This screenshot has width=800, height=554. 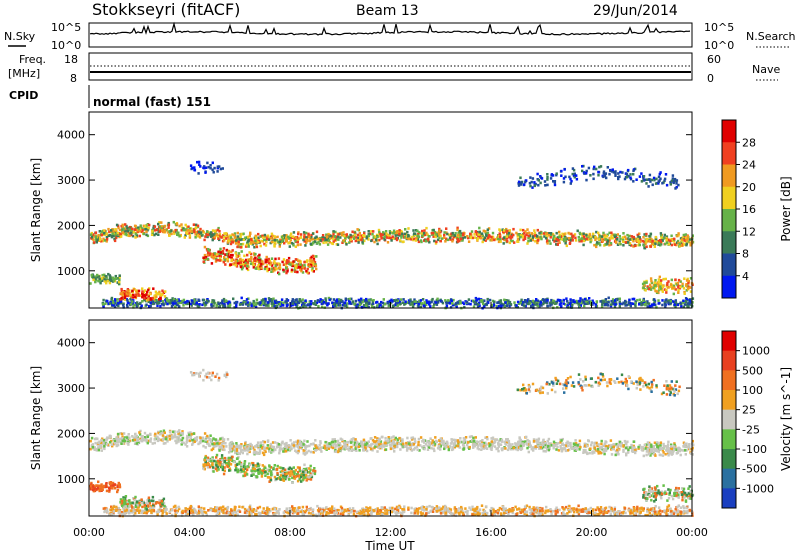 I want to click on nsky-label: N.Sky, so click(x=20, y=36).